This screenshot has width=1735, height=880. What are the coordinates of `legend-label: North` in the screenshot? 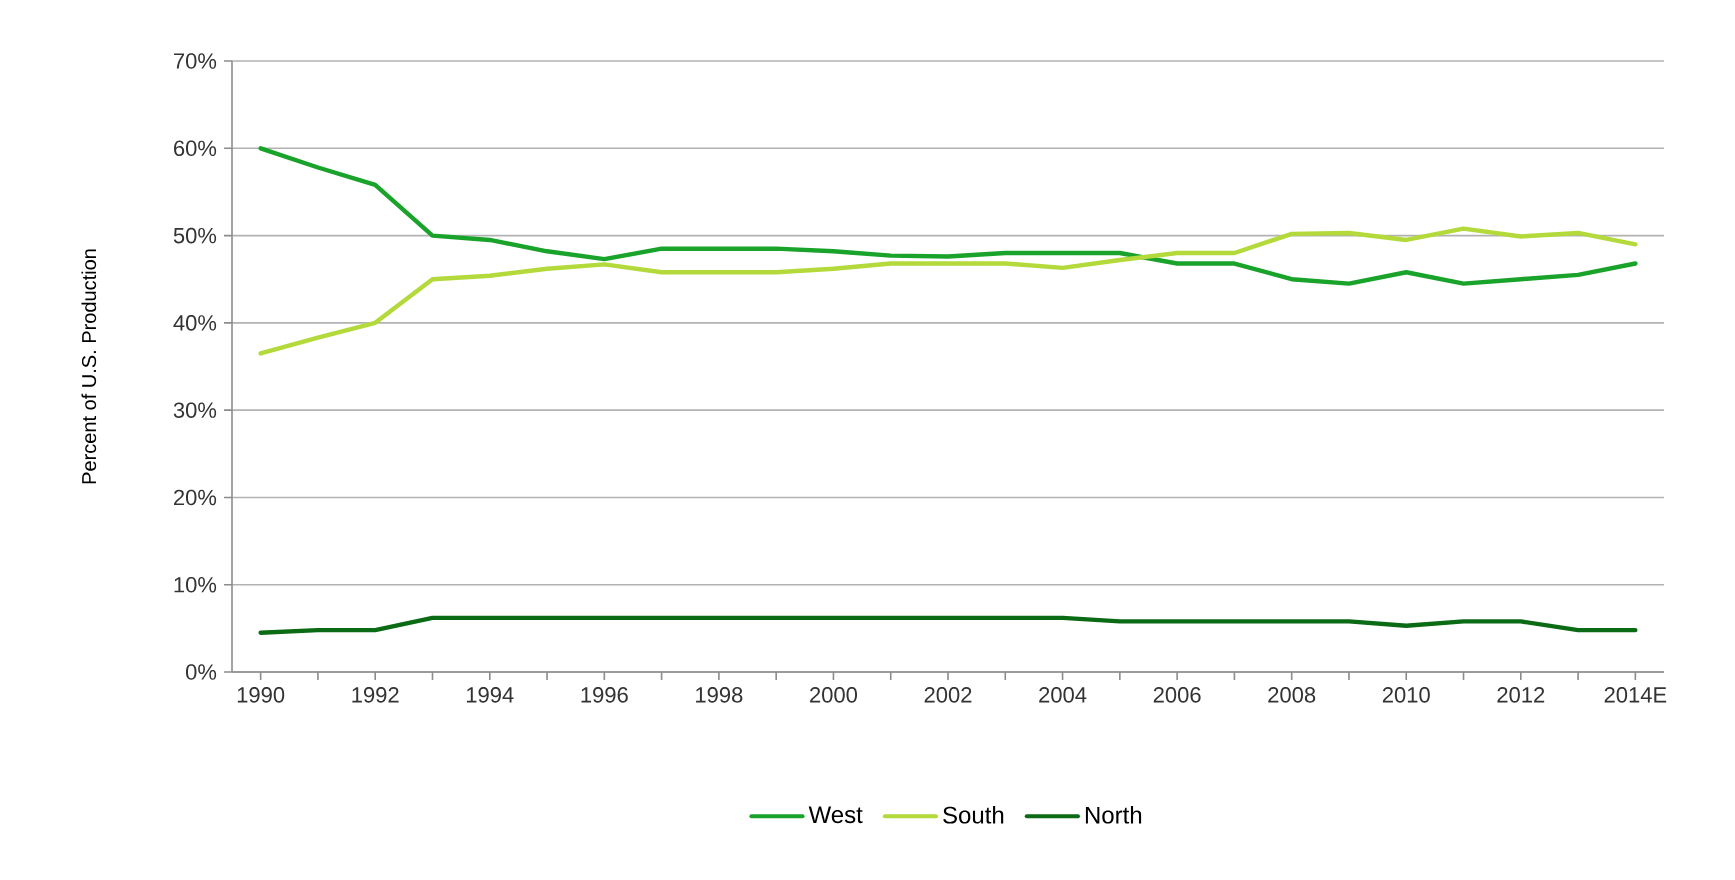 It's located at (1113, 815).